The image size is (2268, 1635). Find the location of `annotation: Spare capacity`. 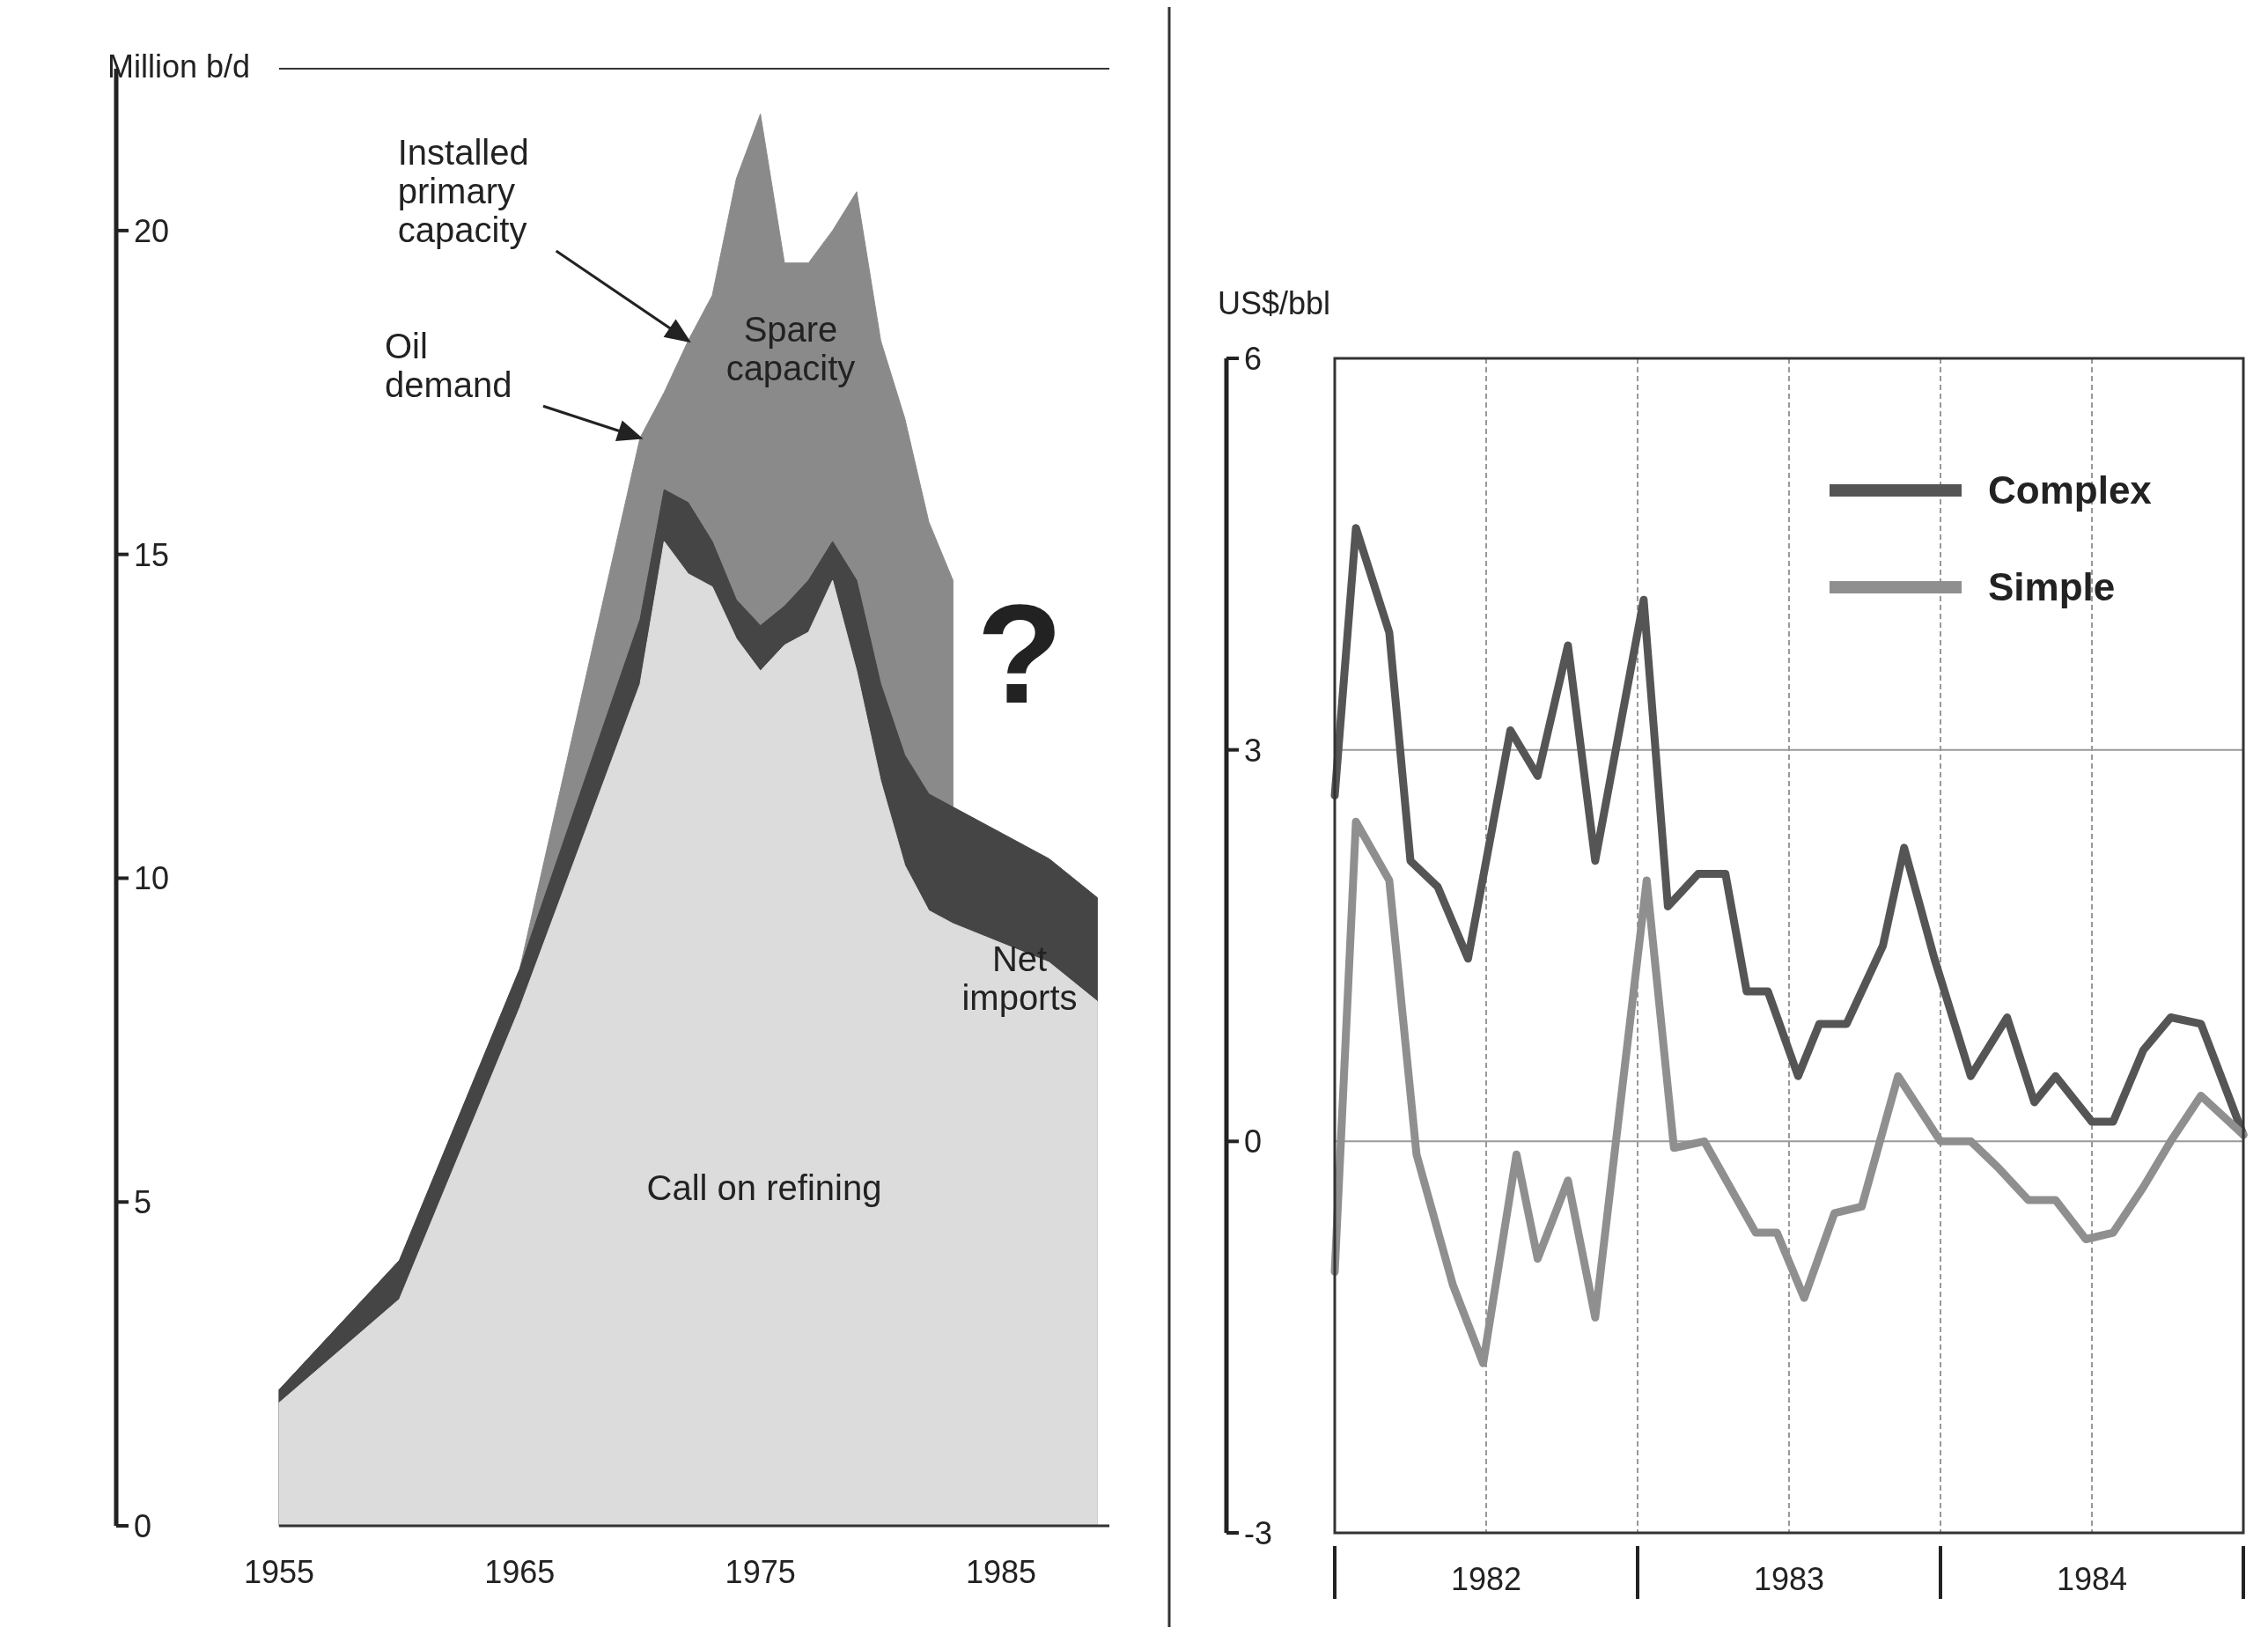

annotation: Spare capacity is located at coordinates (790, 348).